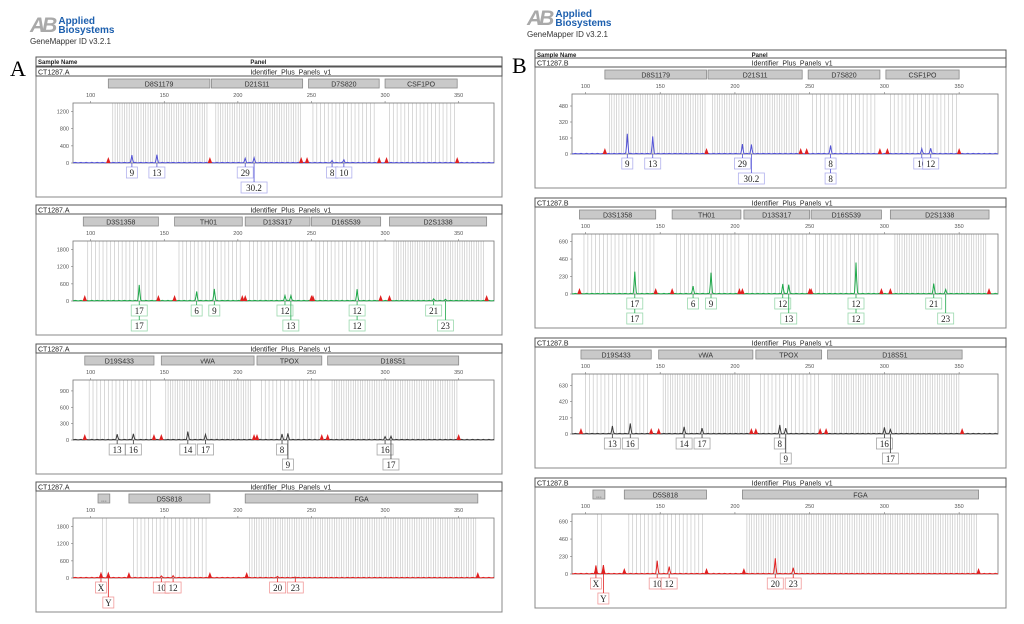 This screenshot has height=624, width=1024. I want to click on locus-name: vWA, so click(706, 356).